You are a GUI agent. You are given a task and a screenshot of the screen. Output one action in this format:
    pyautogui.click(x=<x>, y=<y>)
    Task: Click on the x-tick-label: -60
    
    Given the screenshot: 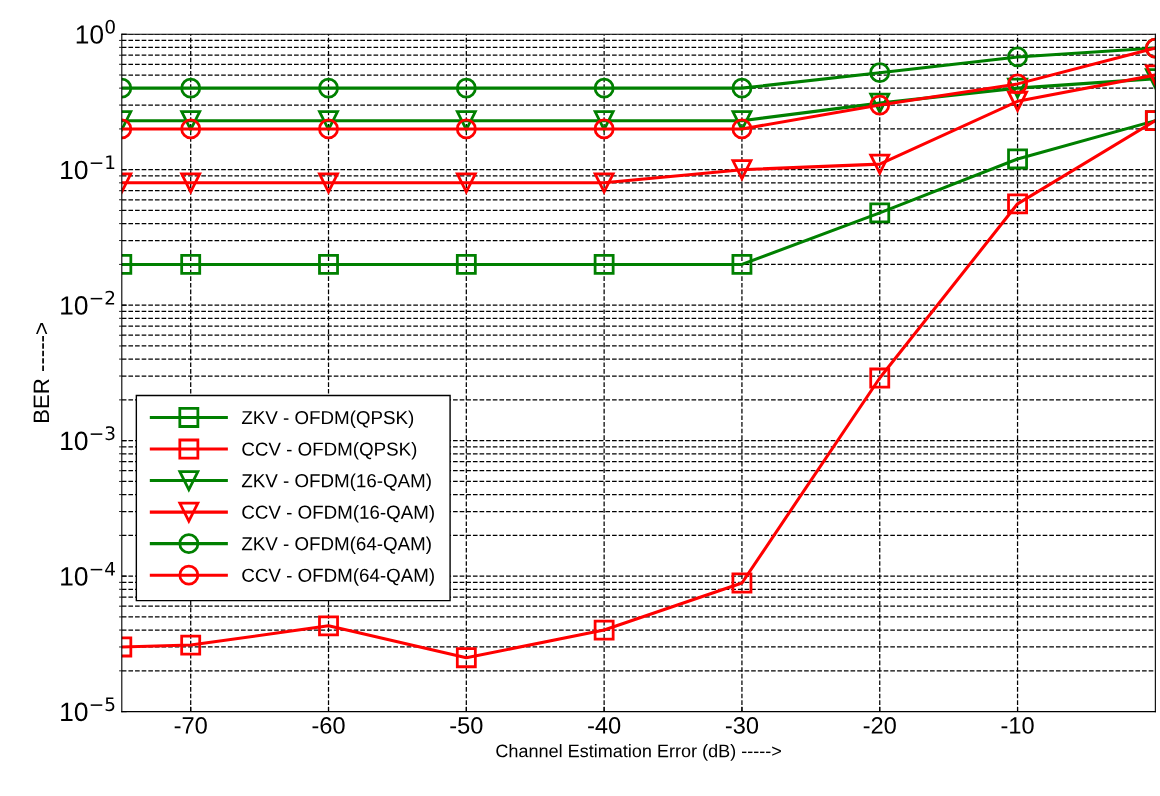 What is the action you would take?
    pyautogui.click(x=328, y=725)
    